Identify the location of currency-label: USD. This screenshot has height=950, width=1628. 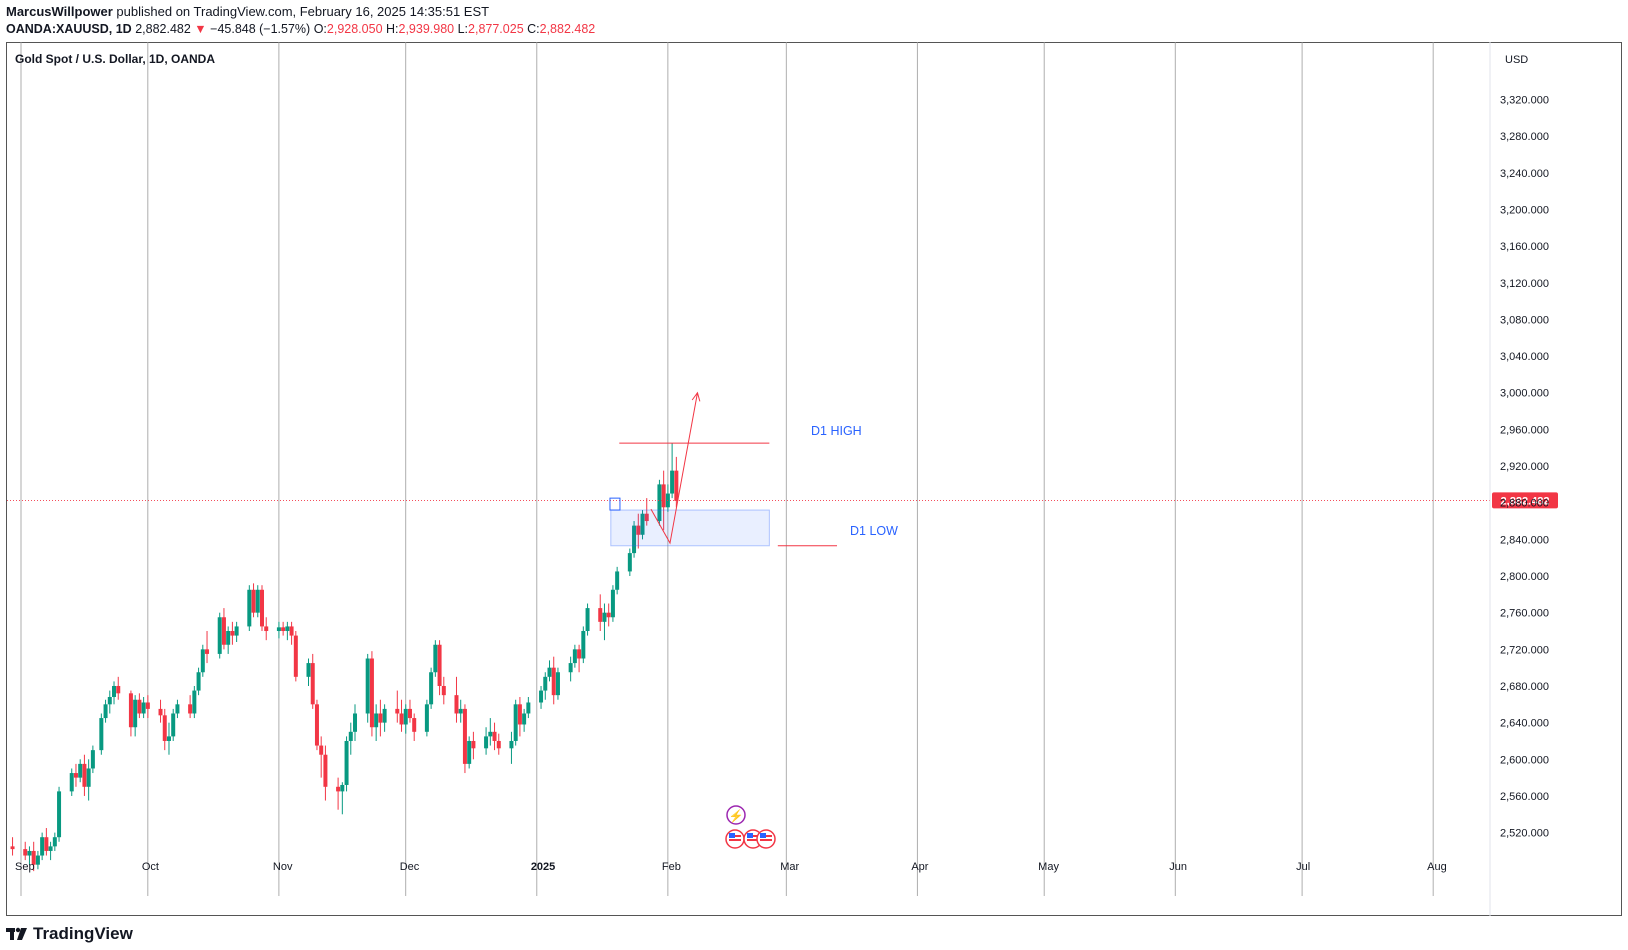
(1516, 60).